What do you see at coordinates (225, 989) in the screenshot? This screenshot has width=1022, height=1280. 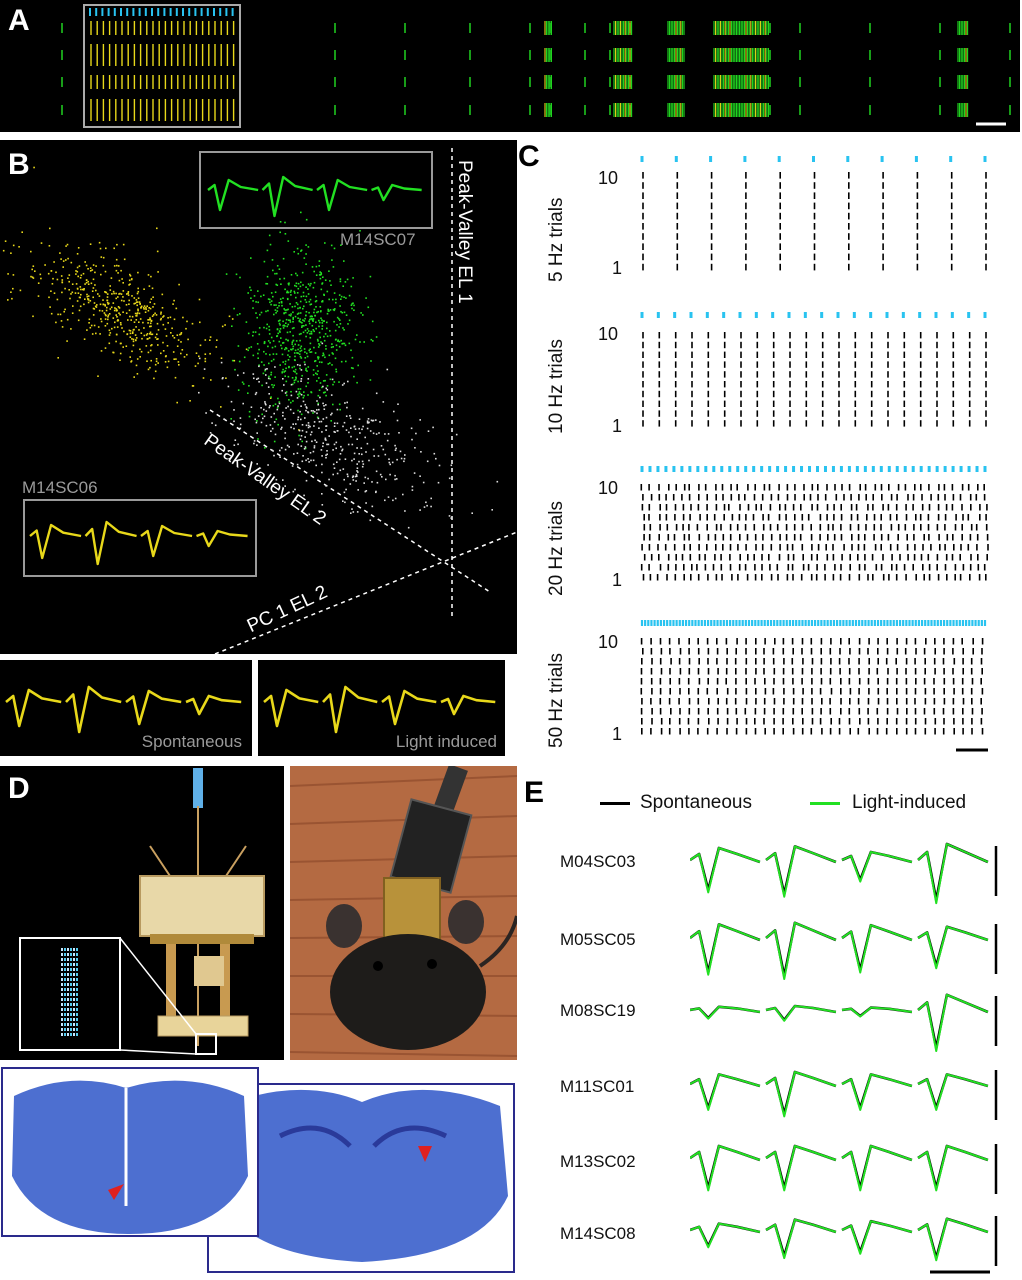 I see `drive-post` at bounding box center [225, 989].